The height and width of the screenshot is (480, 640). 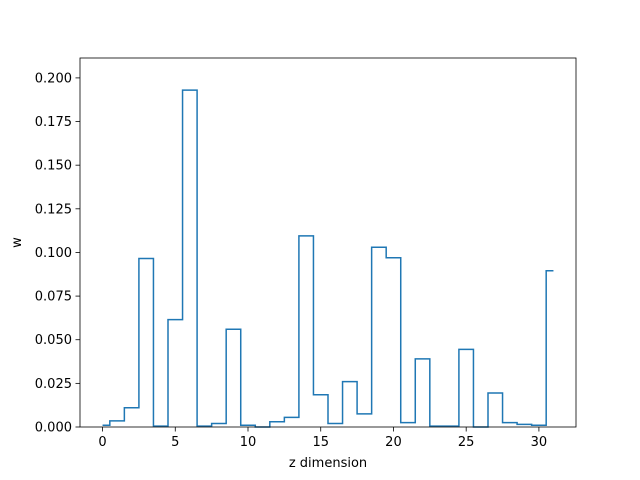 What do you see at coordinates (17, 242) in the screenshot?
I see `y-axis-label: w` at bounding box center [17, 242].